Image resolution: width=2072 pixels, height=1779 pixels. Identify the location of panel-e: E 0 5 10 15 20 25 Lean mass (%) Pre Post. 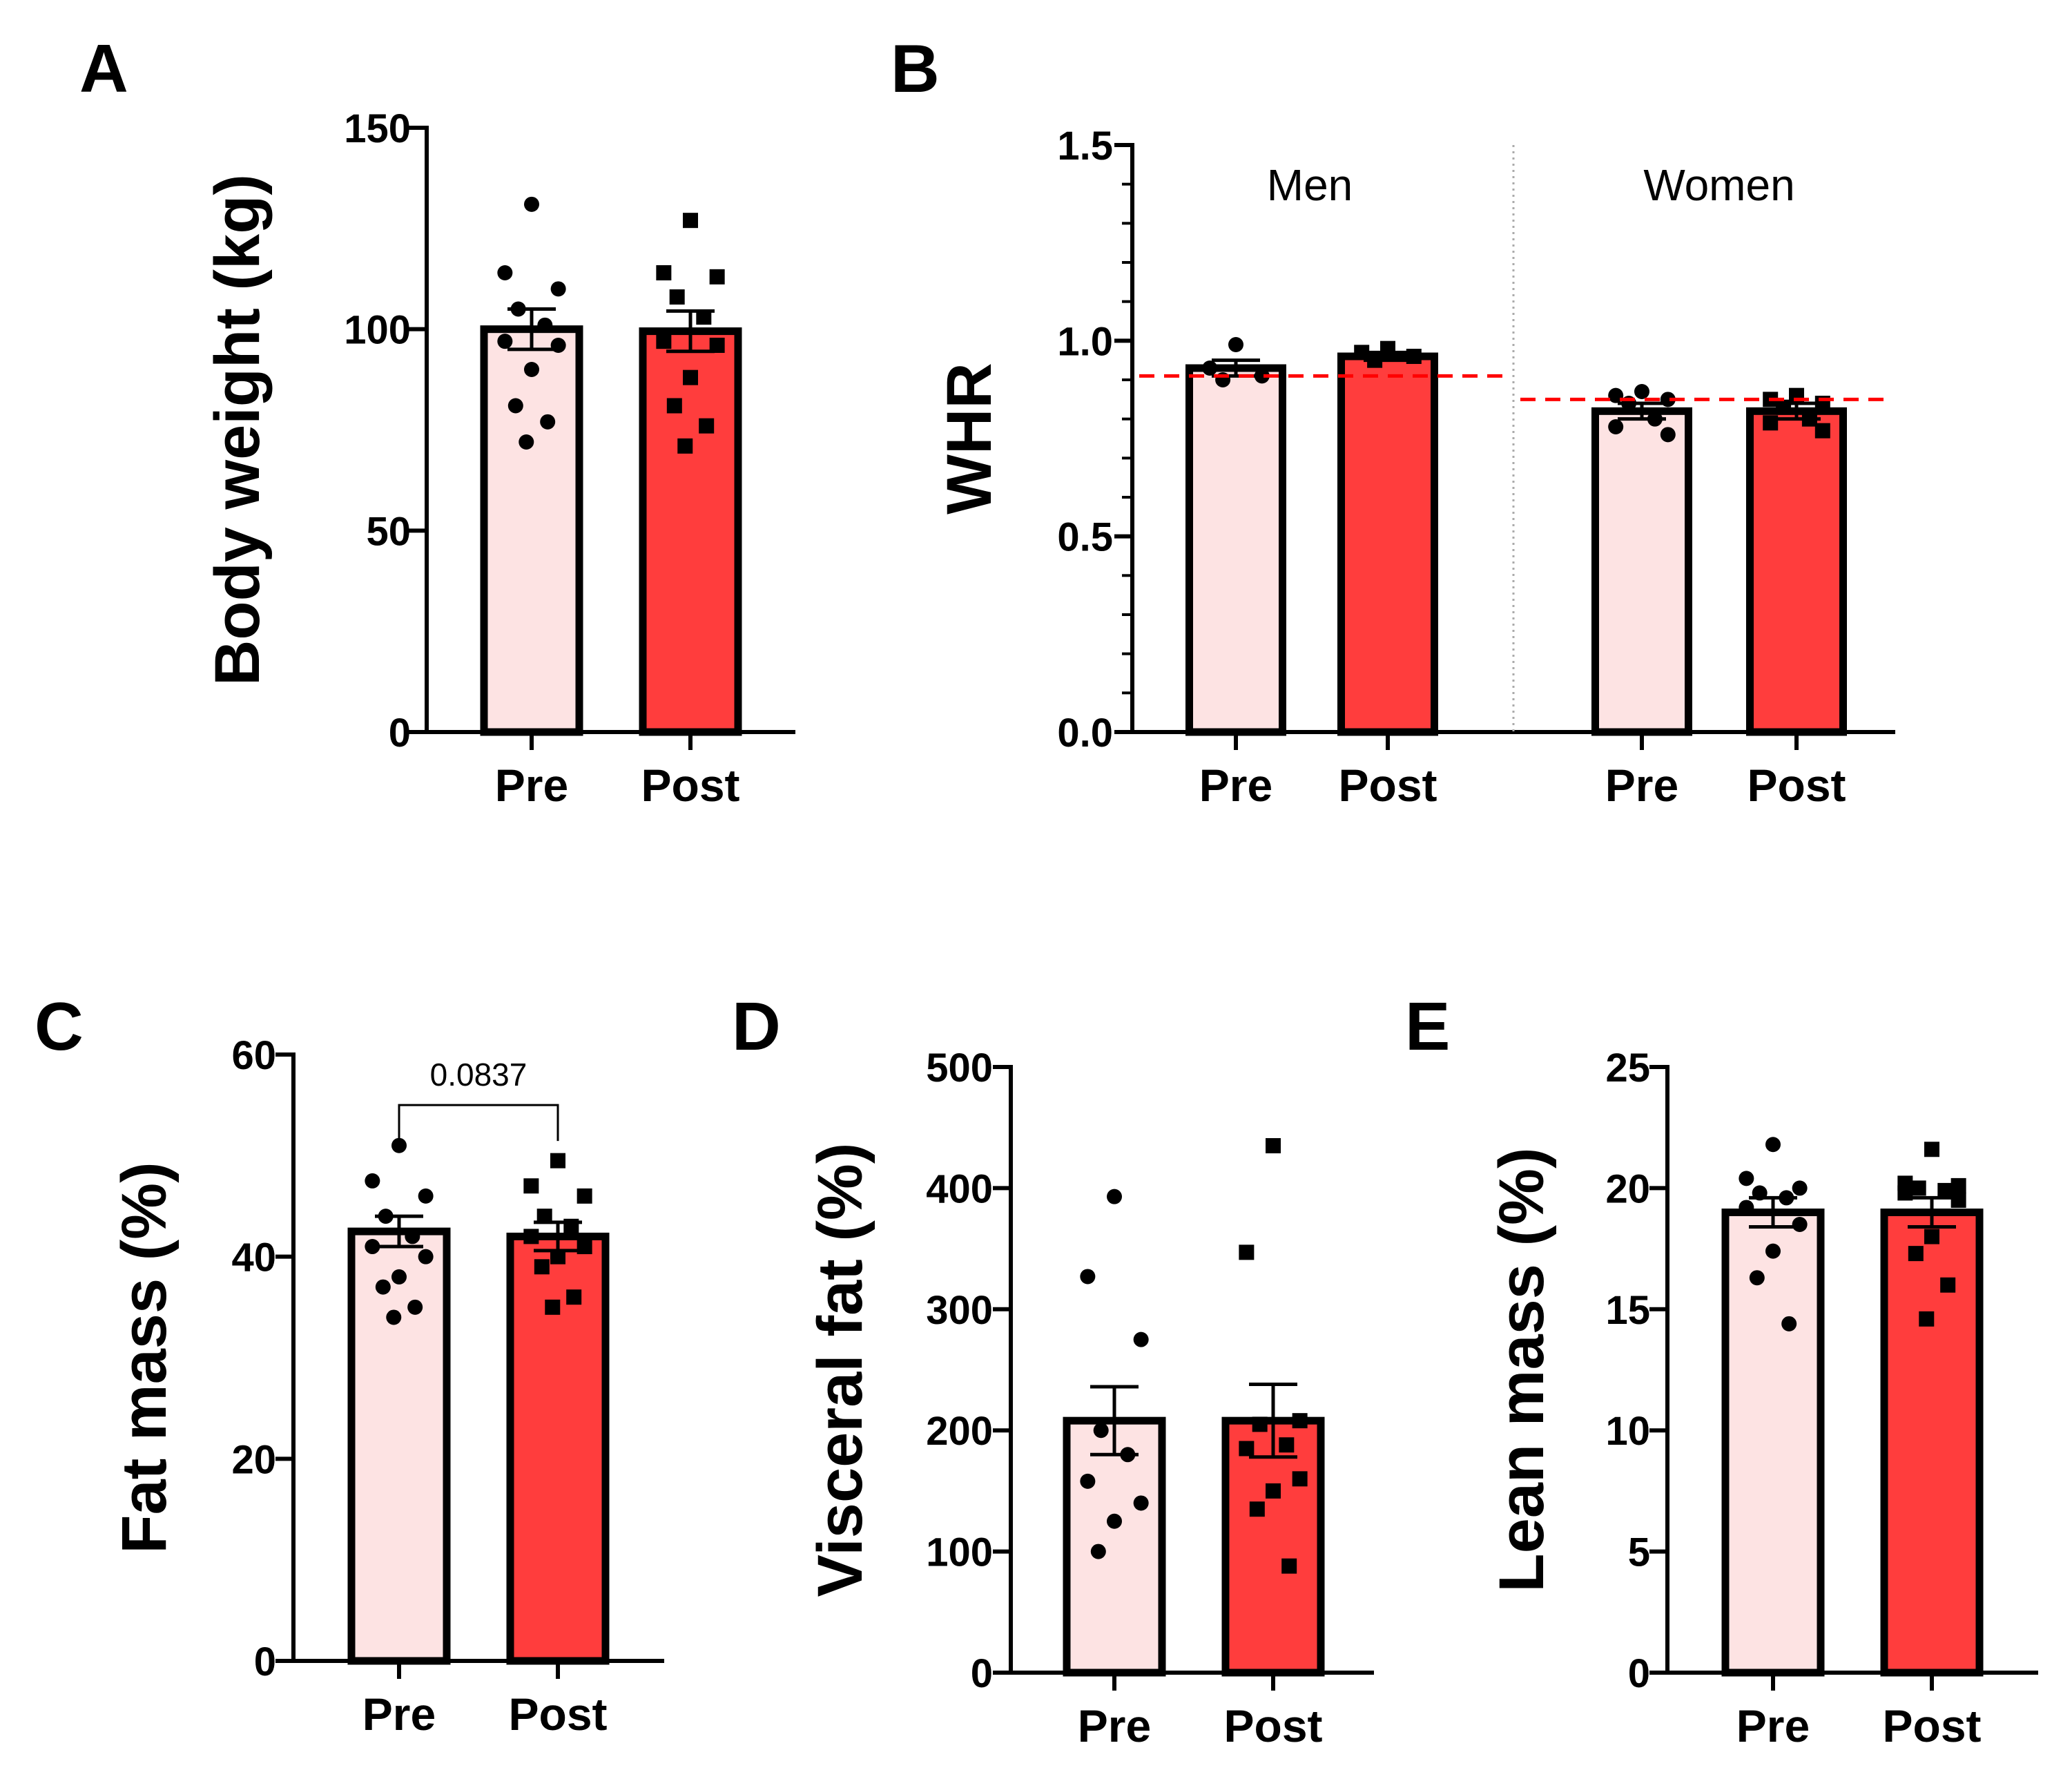
(1721, 1369).